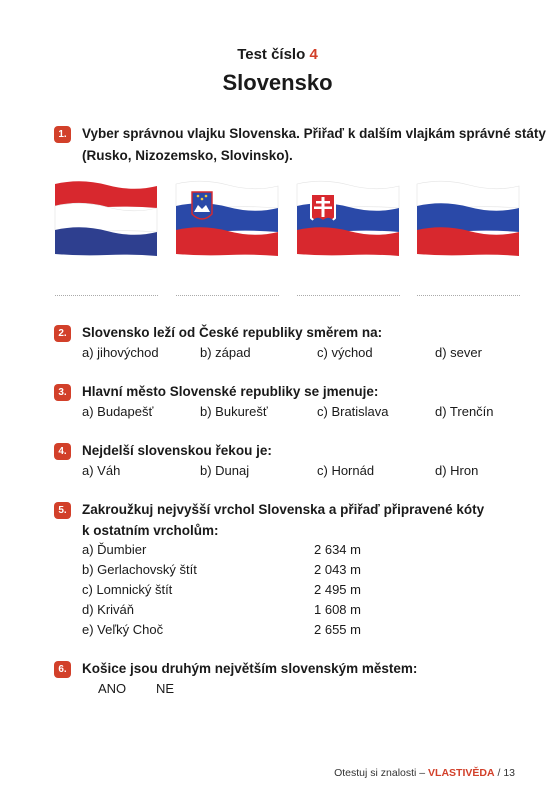  I want to click on slovakia-flag, so click(348, 220).